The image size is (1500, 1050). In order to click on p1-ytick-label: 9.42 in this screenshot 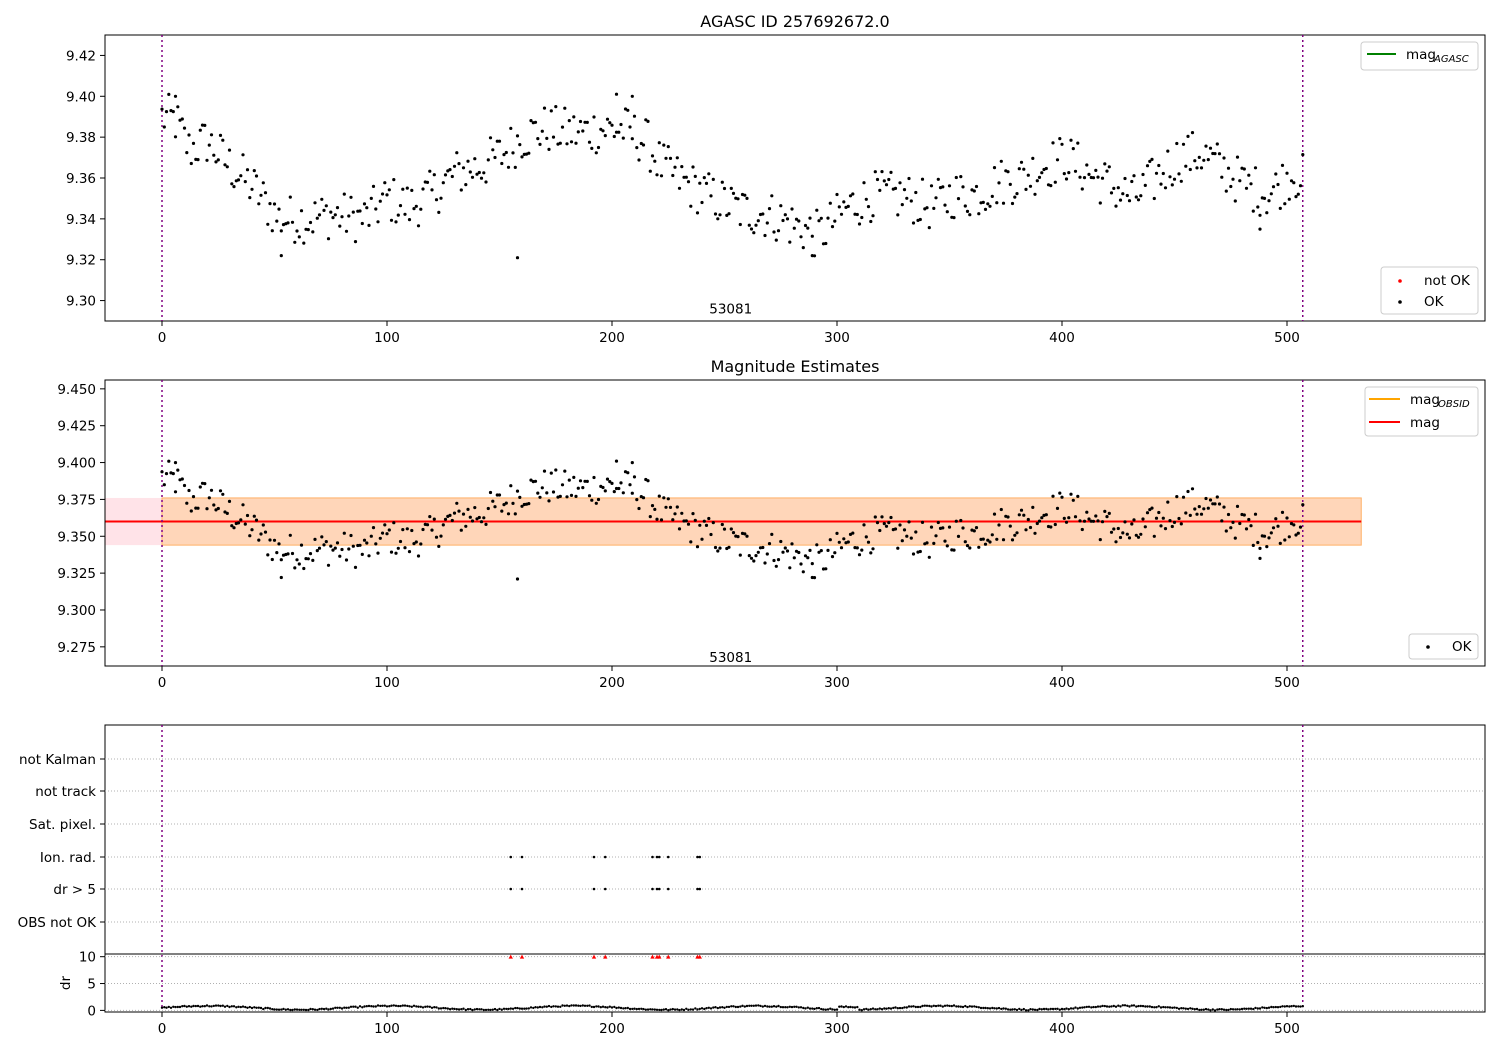, I will do `click(81, 56)`.